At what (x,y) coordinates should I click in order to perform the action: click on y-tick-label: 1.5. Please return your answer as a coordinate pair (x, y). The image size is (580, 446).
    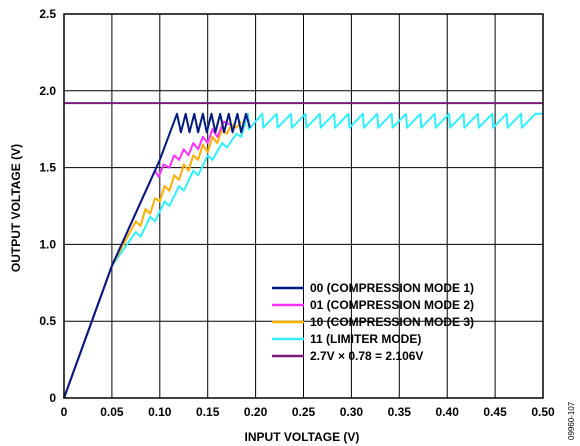
    Looking at the image, I should click on (47, 168).